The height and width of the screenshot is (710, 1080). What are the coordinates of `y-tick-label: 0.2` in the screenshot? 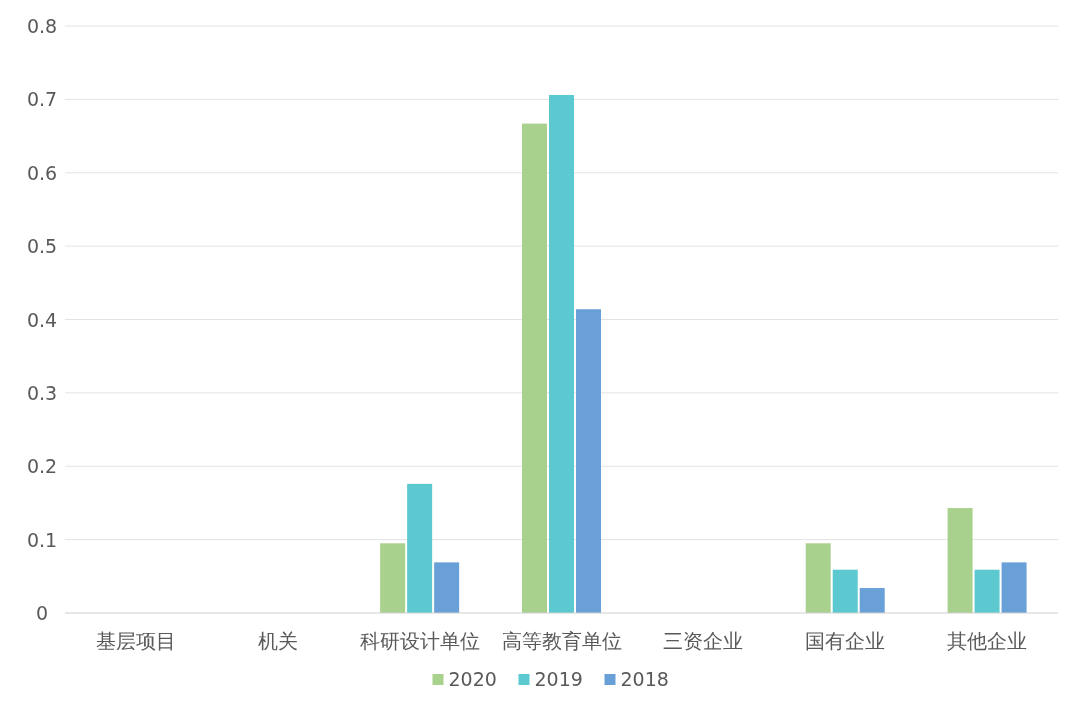 It's located at (42, 466).